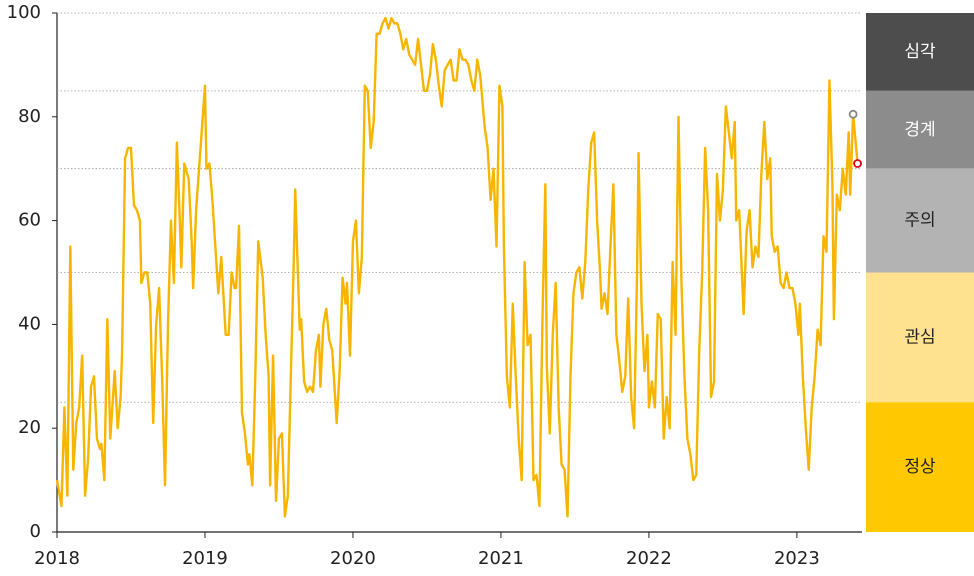  I want to click on band-label: 정상, so click(920, 467).